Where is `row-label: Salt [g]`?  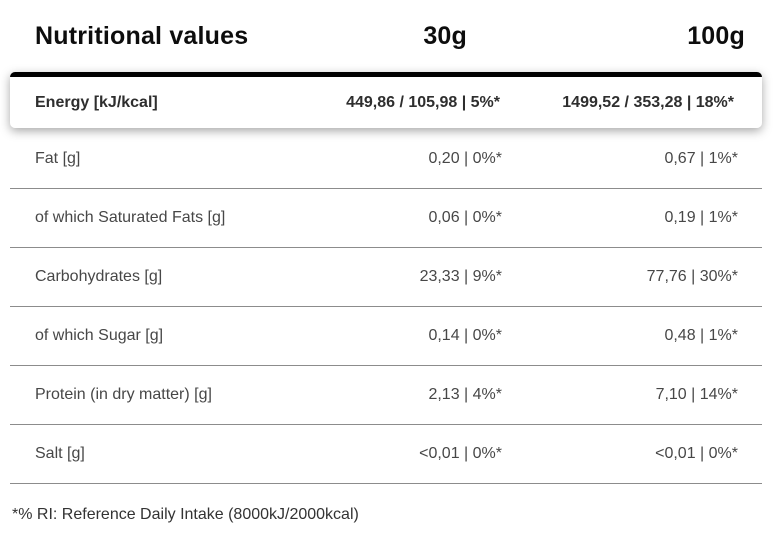
row-label: Salt [g] is located at coordinates (60, 453).